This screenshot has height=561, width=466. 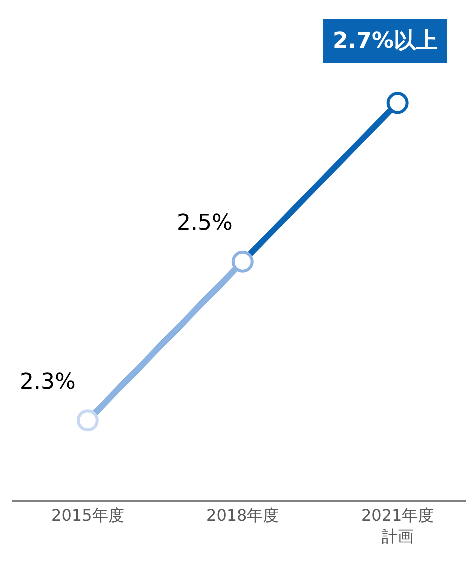 I want to click on data-label: 2.3%, so click(x=48, y=382).